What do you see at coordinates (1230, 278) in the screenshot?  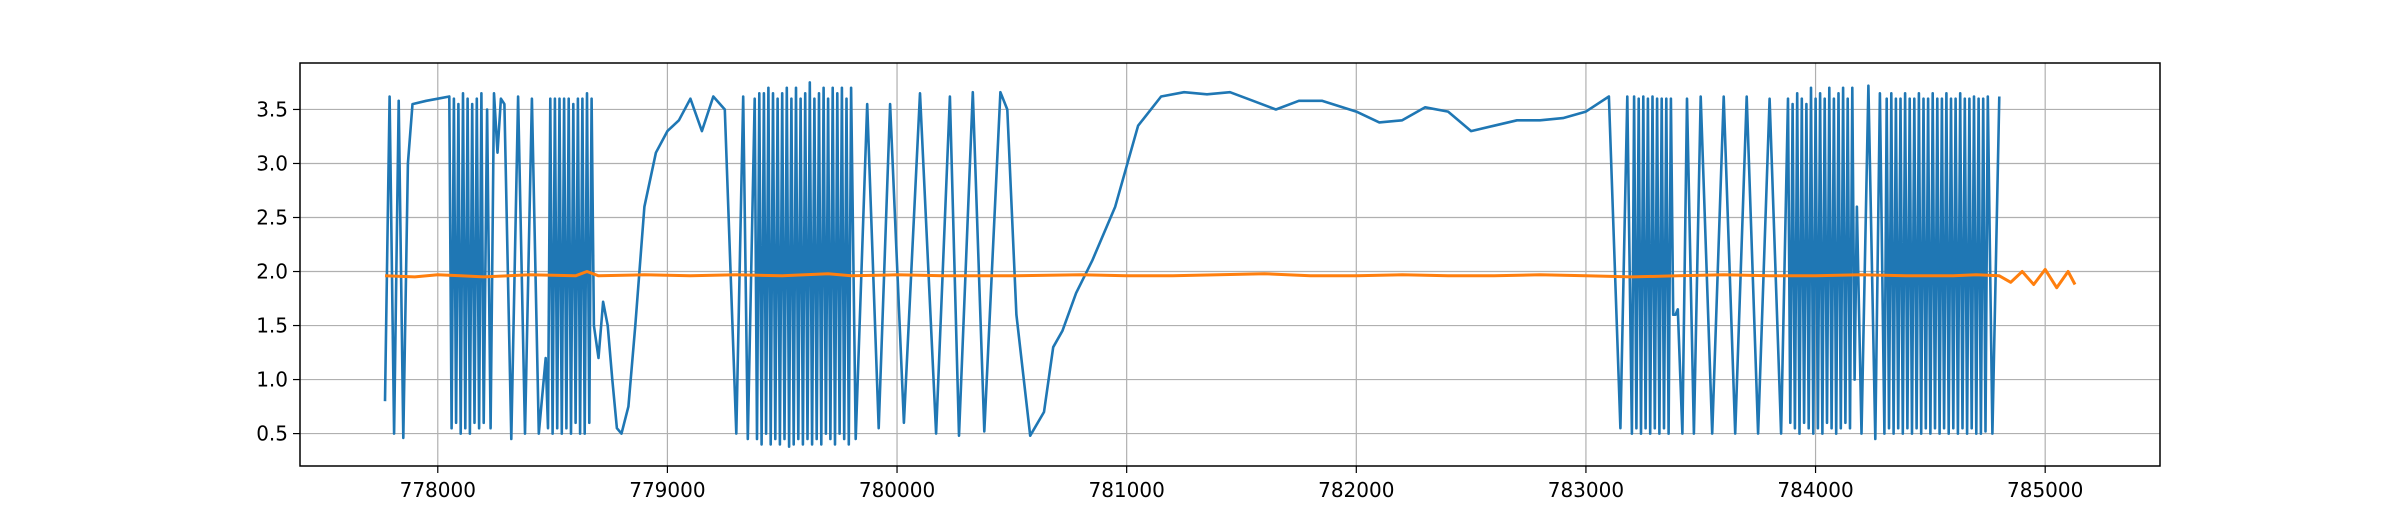 I see `series-orange-line` at bounding box center [1230, 278].